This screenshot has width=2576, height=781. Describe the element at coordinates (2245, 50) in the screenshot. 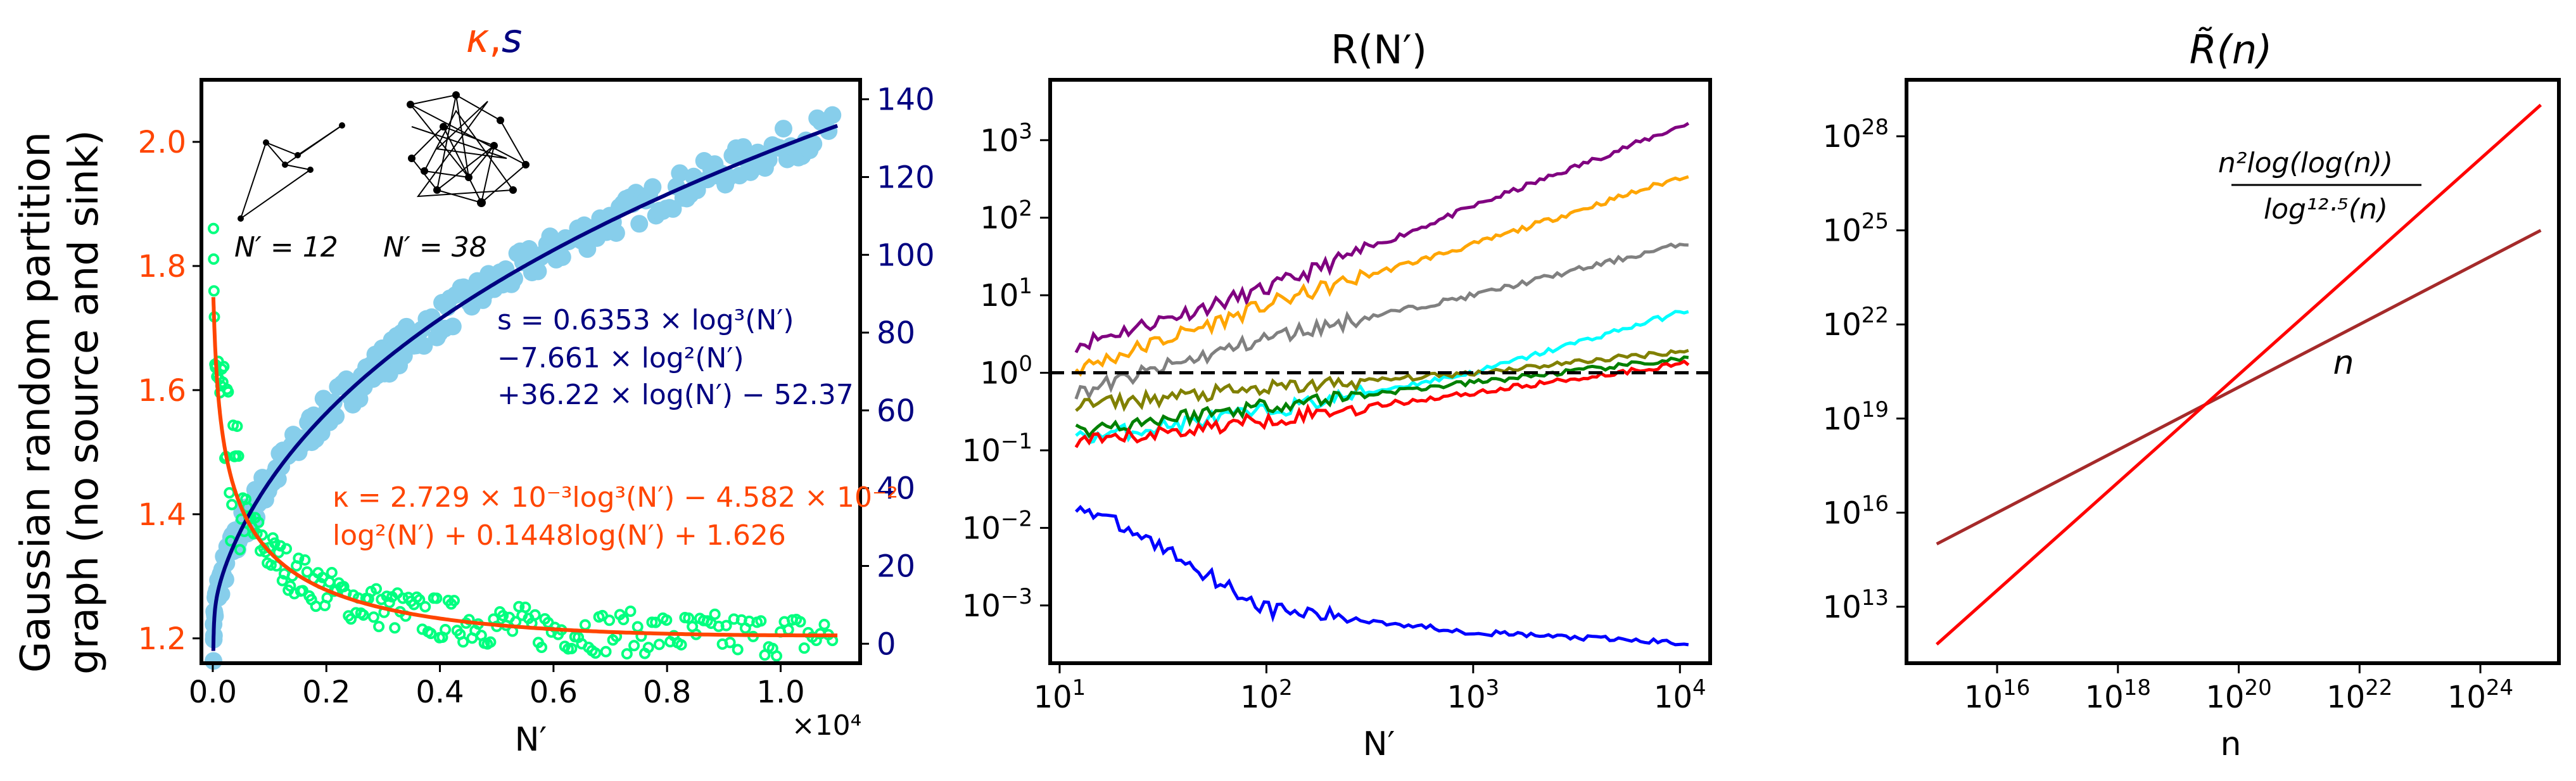

I see `right-title-arg: (n)` at that location.